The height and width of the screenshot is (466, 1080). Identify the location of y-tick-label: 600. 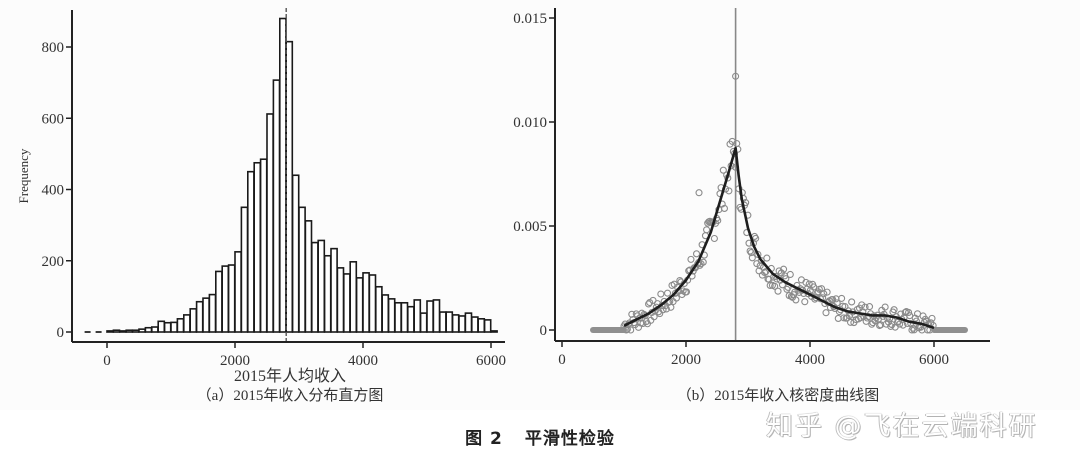
(53, 119).